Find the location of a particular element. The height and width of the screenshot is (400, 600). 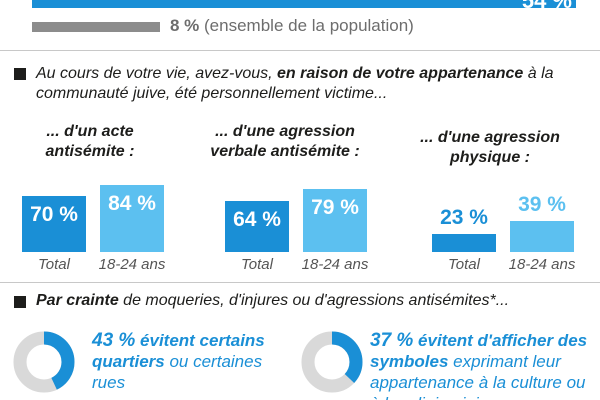

stat-percent: 43 % is located at coordinates (114, 340).